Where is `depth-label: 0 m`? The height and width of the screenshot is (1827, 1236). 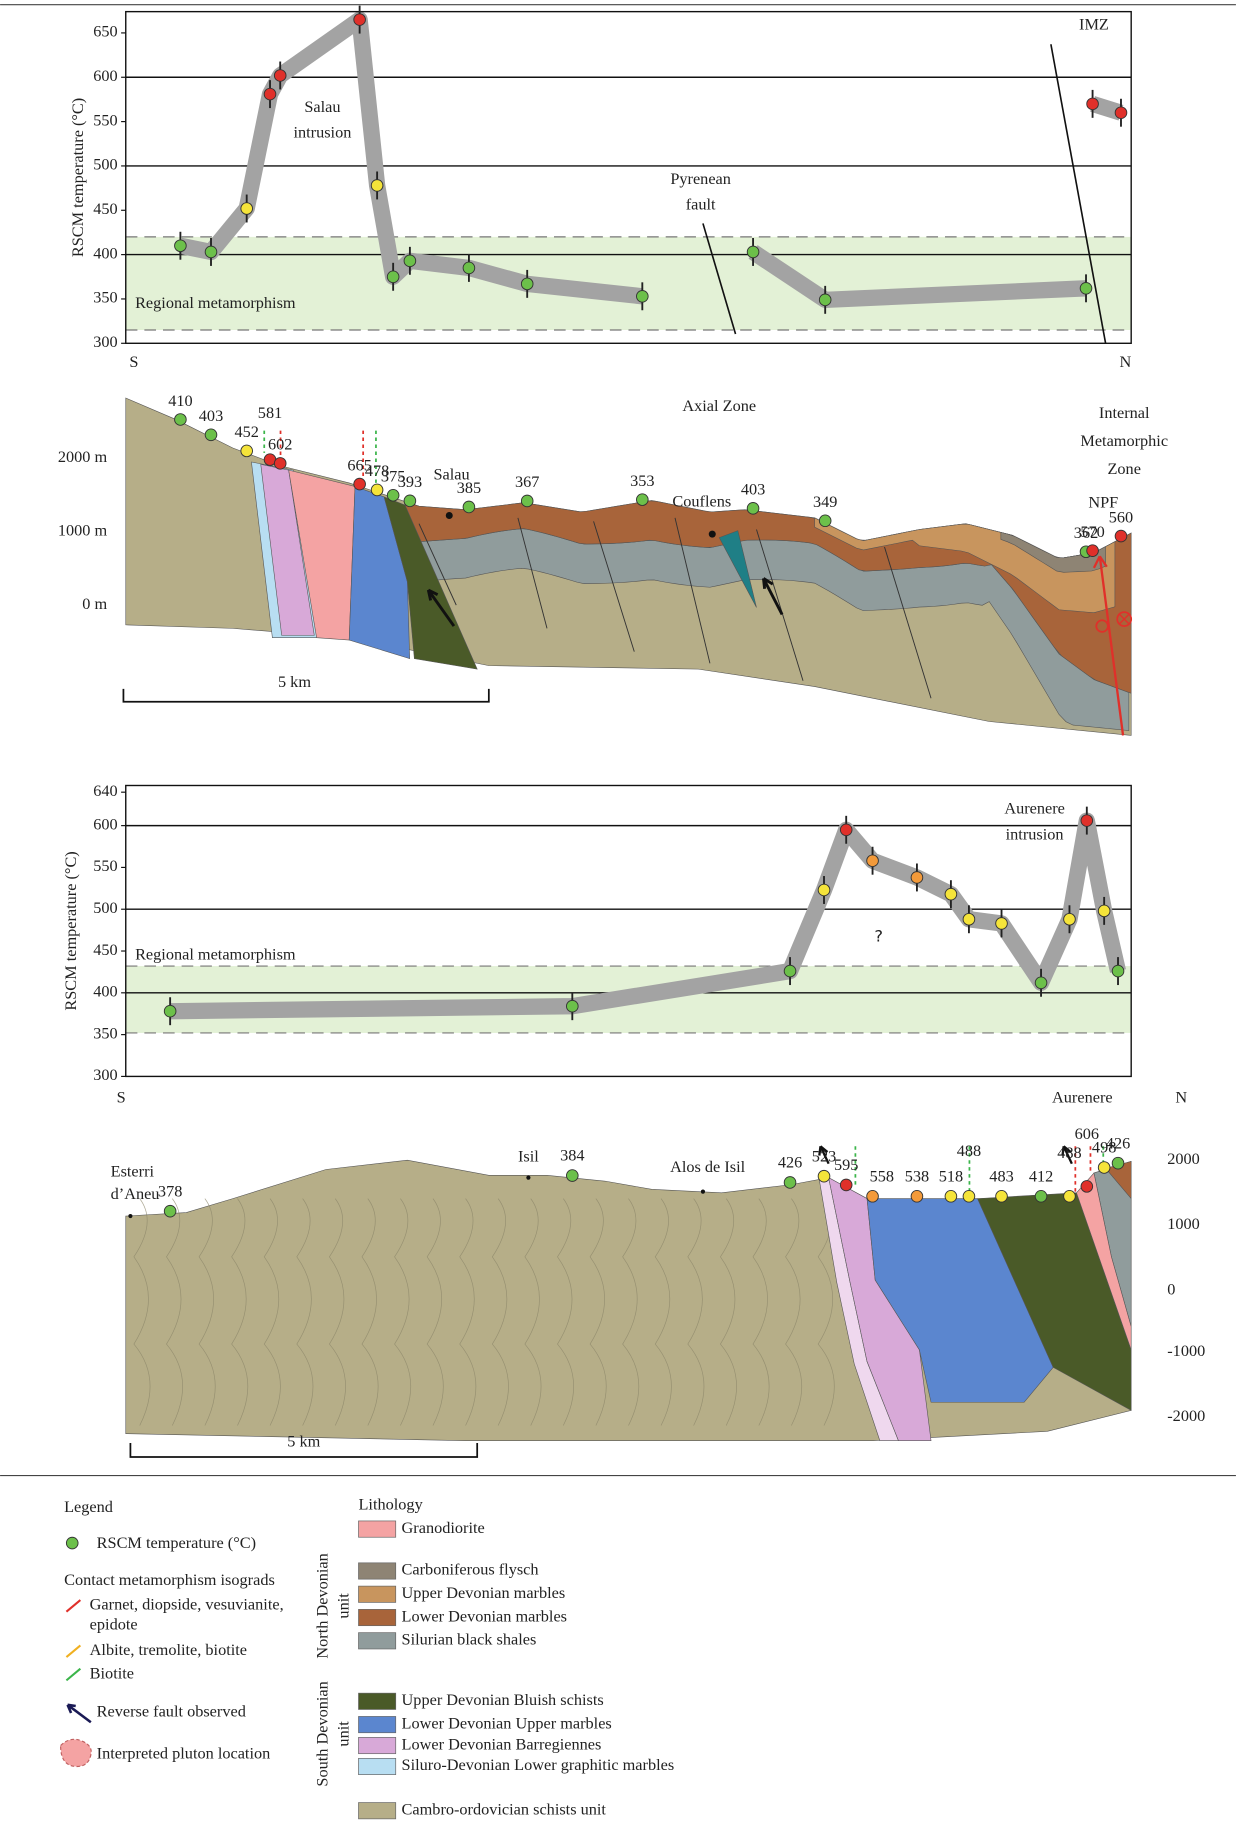
depth-label: 0 m is located at coordinates (94, 603).